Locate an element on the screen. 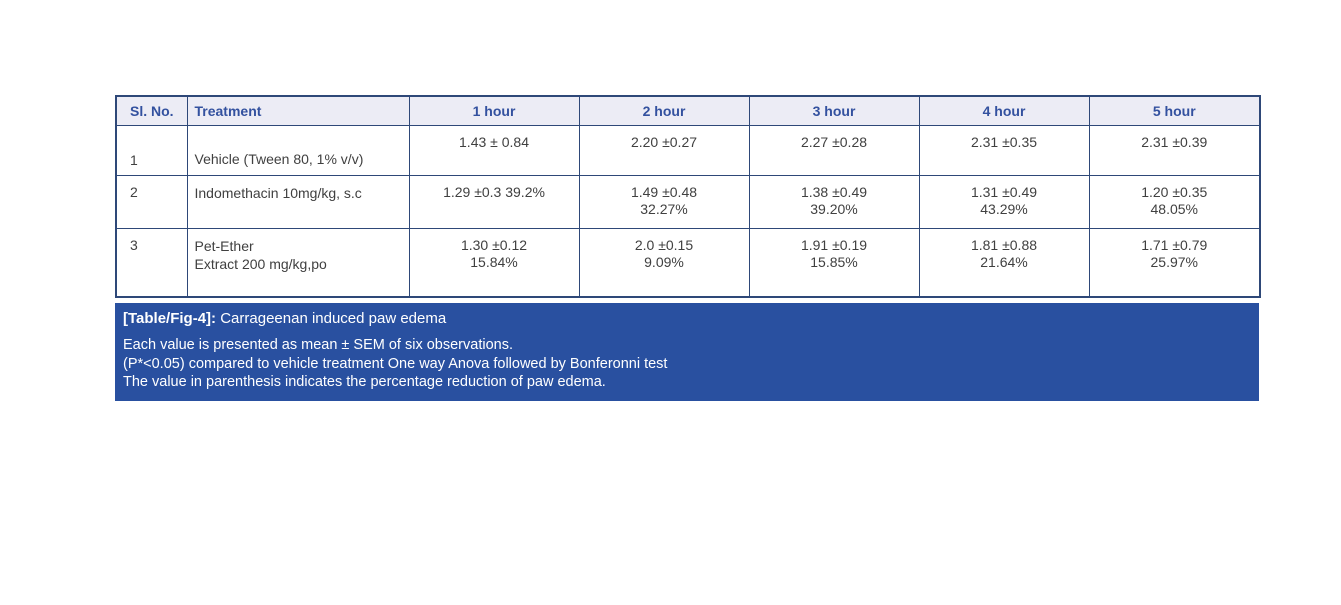 The width and height of the screenshot is (1341, 605). value-cell-2h: 2.20 ±0.27 is located at coordinates (664, 150).